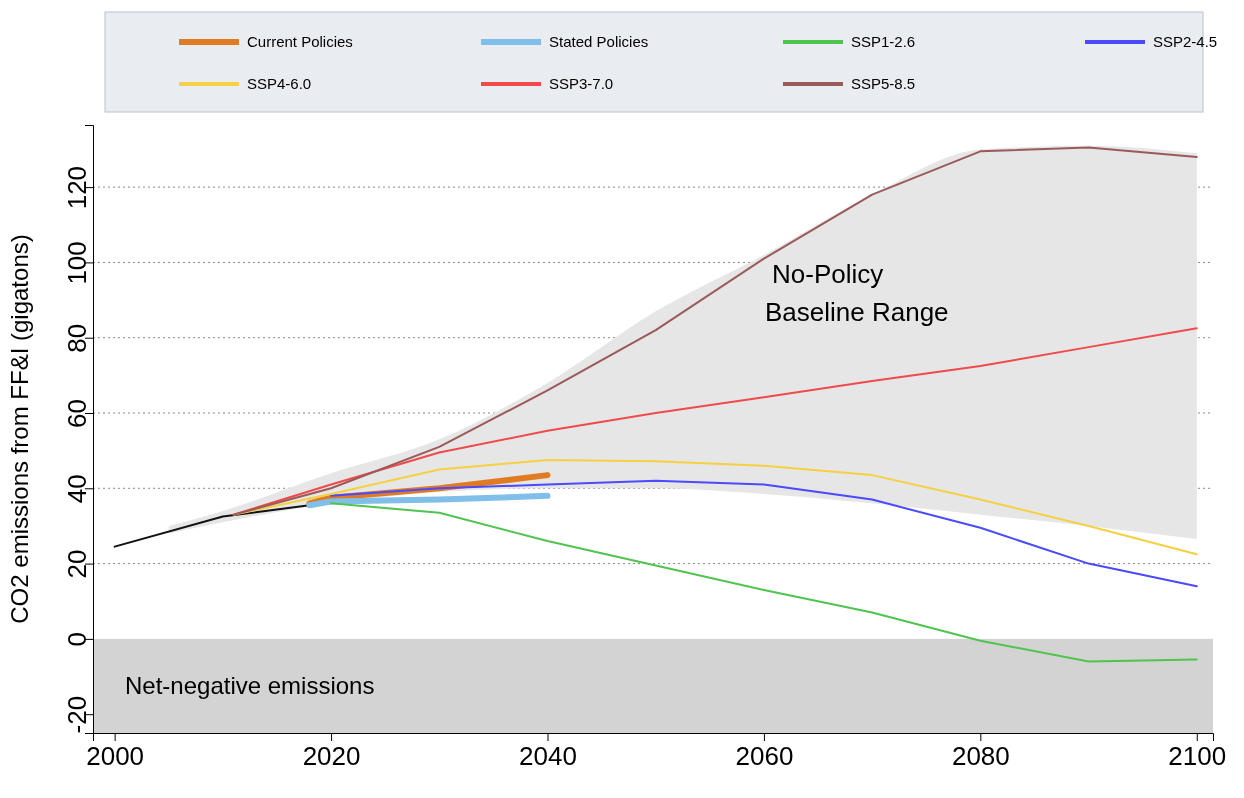  Describe the element at coordinates (1197, 756) in the screenshot. I see `x-tick-label: 2100` at that location.